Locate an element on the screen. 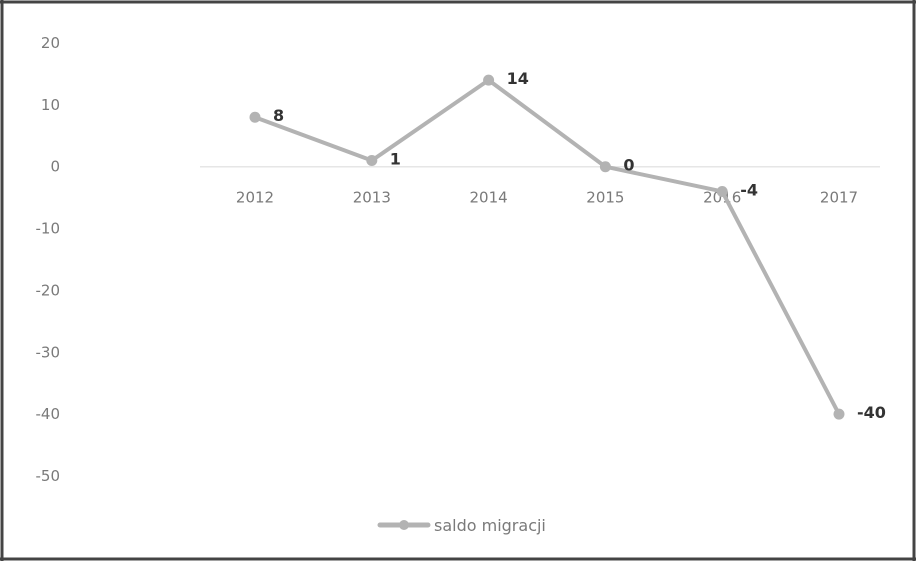 The height and width of the screenshot is (561, 916). y-tick-label: 20 is located at coordinates (50, 43).